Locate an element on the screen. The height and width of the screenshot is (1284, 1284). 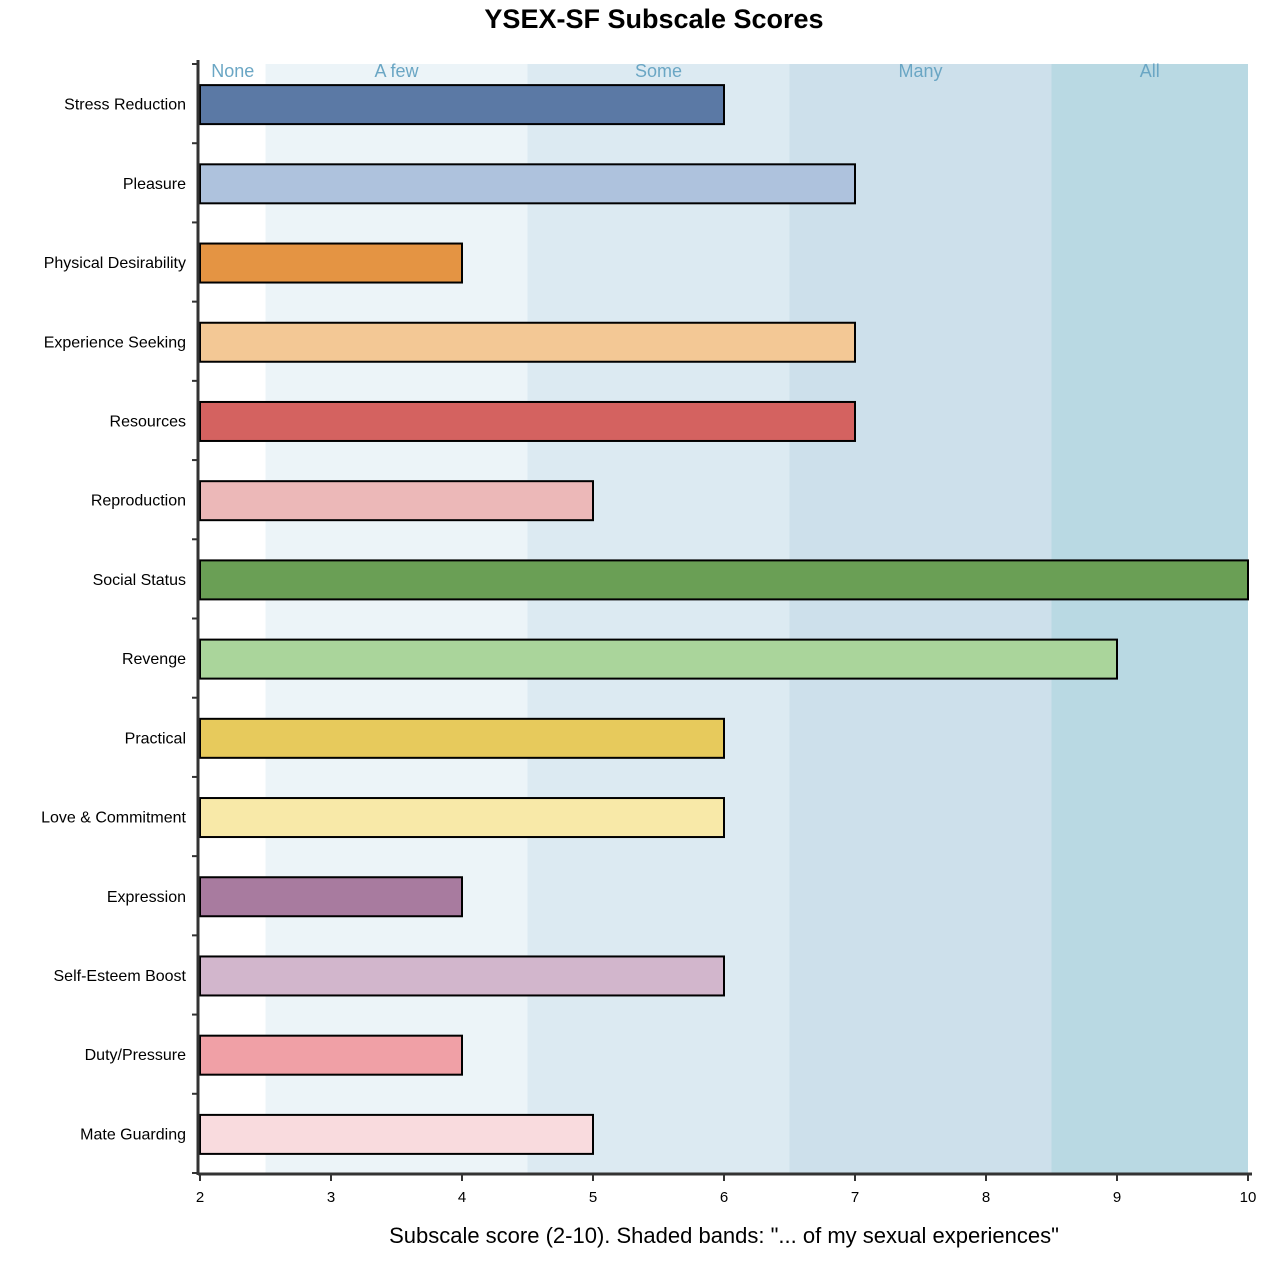
x-tick-label: 9 is located at coordinates (1117, 1197).